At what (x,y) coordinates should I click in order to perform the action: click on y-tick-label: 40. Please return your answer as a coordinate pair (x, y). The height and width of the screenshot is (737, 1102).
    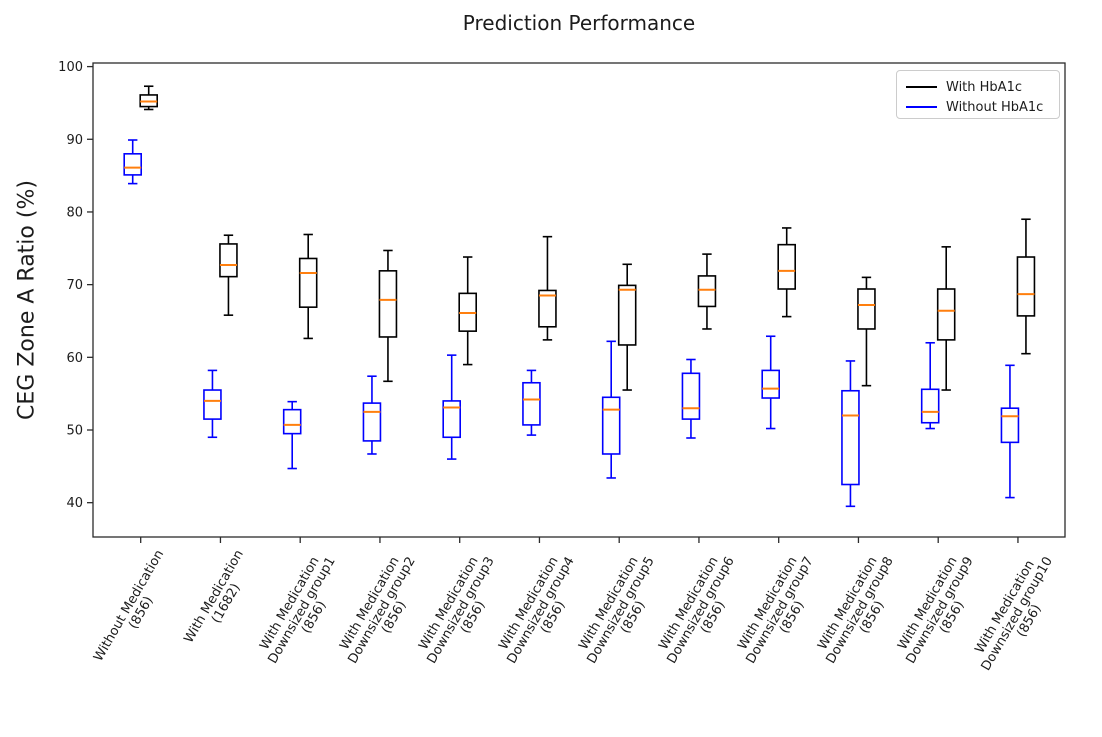
    Looking at the image, I should click on (74, 503).